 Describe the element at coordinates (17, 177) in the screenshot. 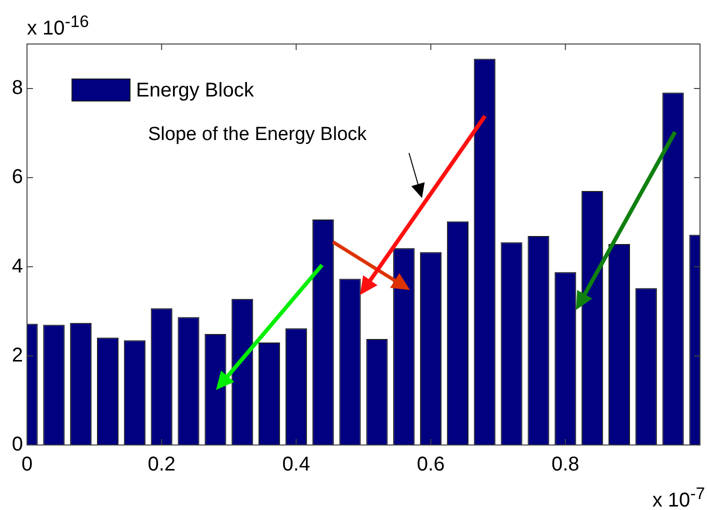

I see `y-tick-label: 6` at that location.